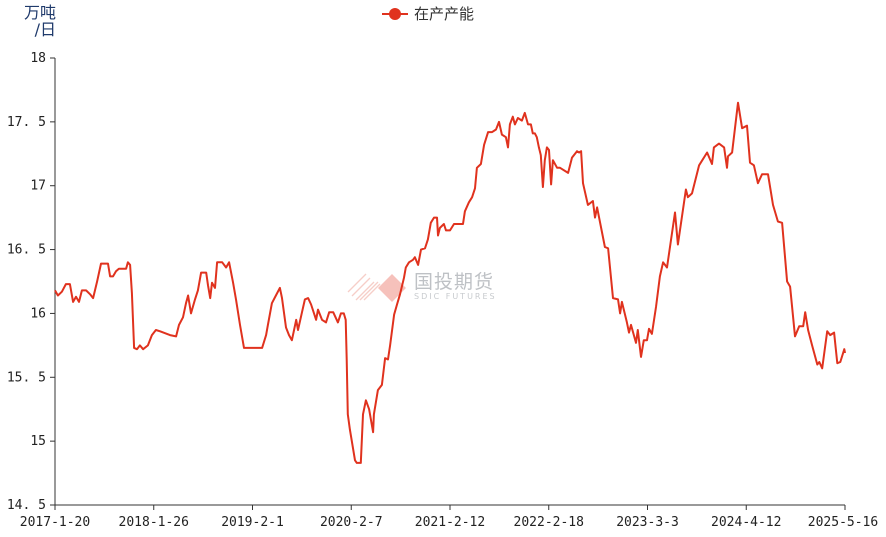  Describe the element at coordinates (444, 14) in the screenshot. I see `legend-label: 在产产能` at that location.